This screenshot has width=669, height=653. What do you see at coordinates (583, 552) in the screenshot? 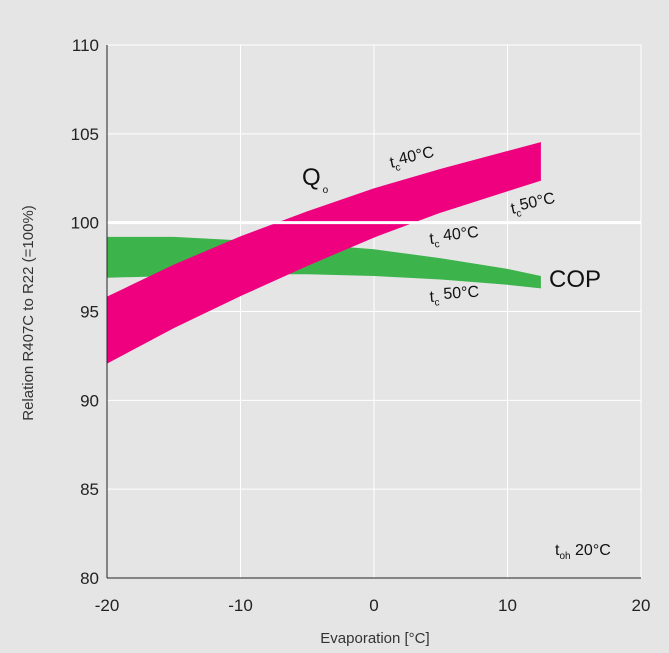
I see `toh-annotation: toh 20°C` at bounding box center [583, 552].